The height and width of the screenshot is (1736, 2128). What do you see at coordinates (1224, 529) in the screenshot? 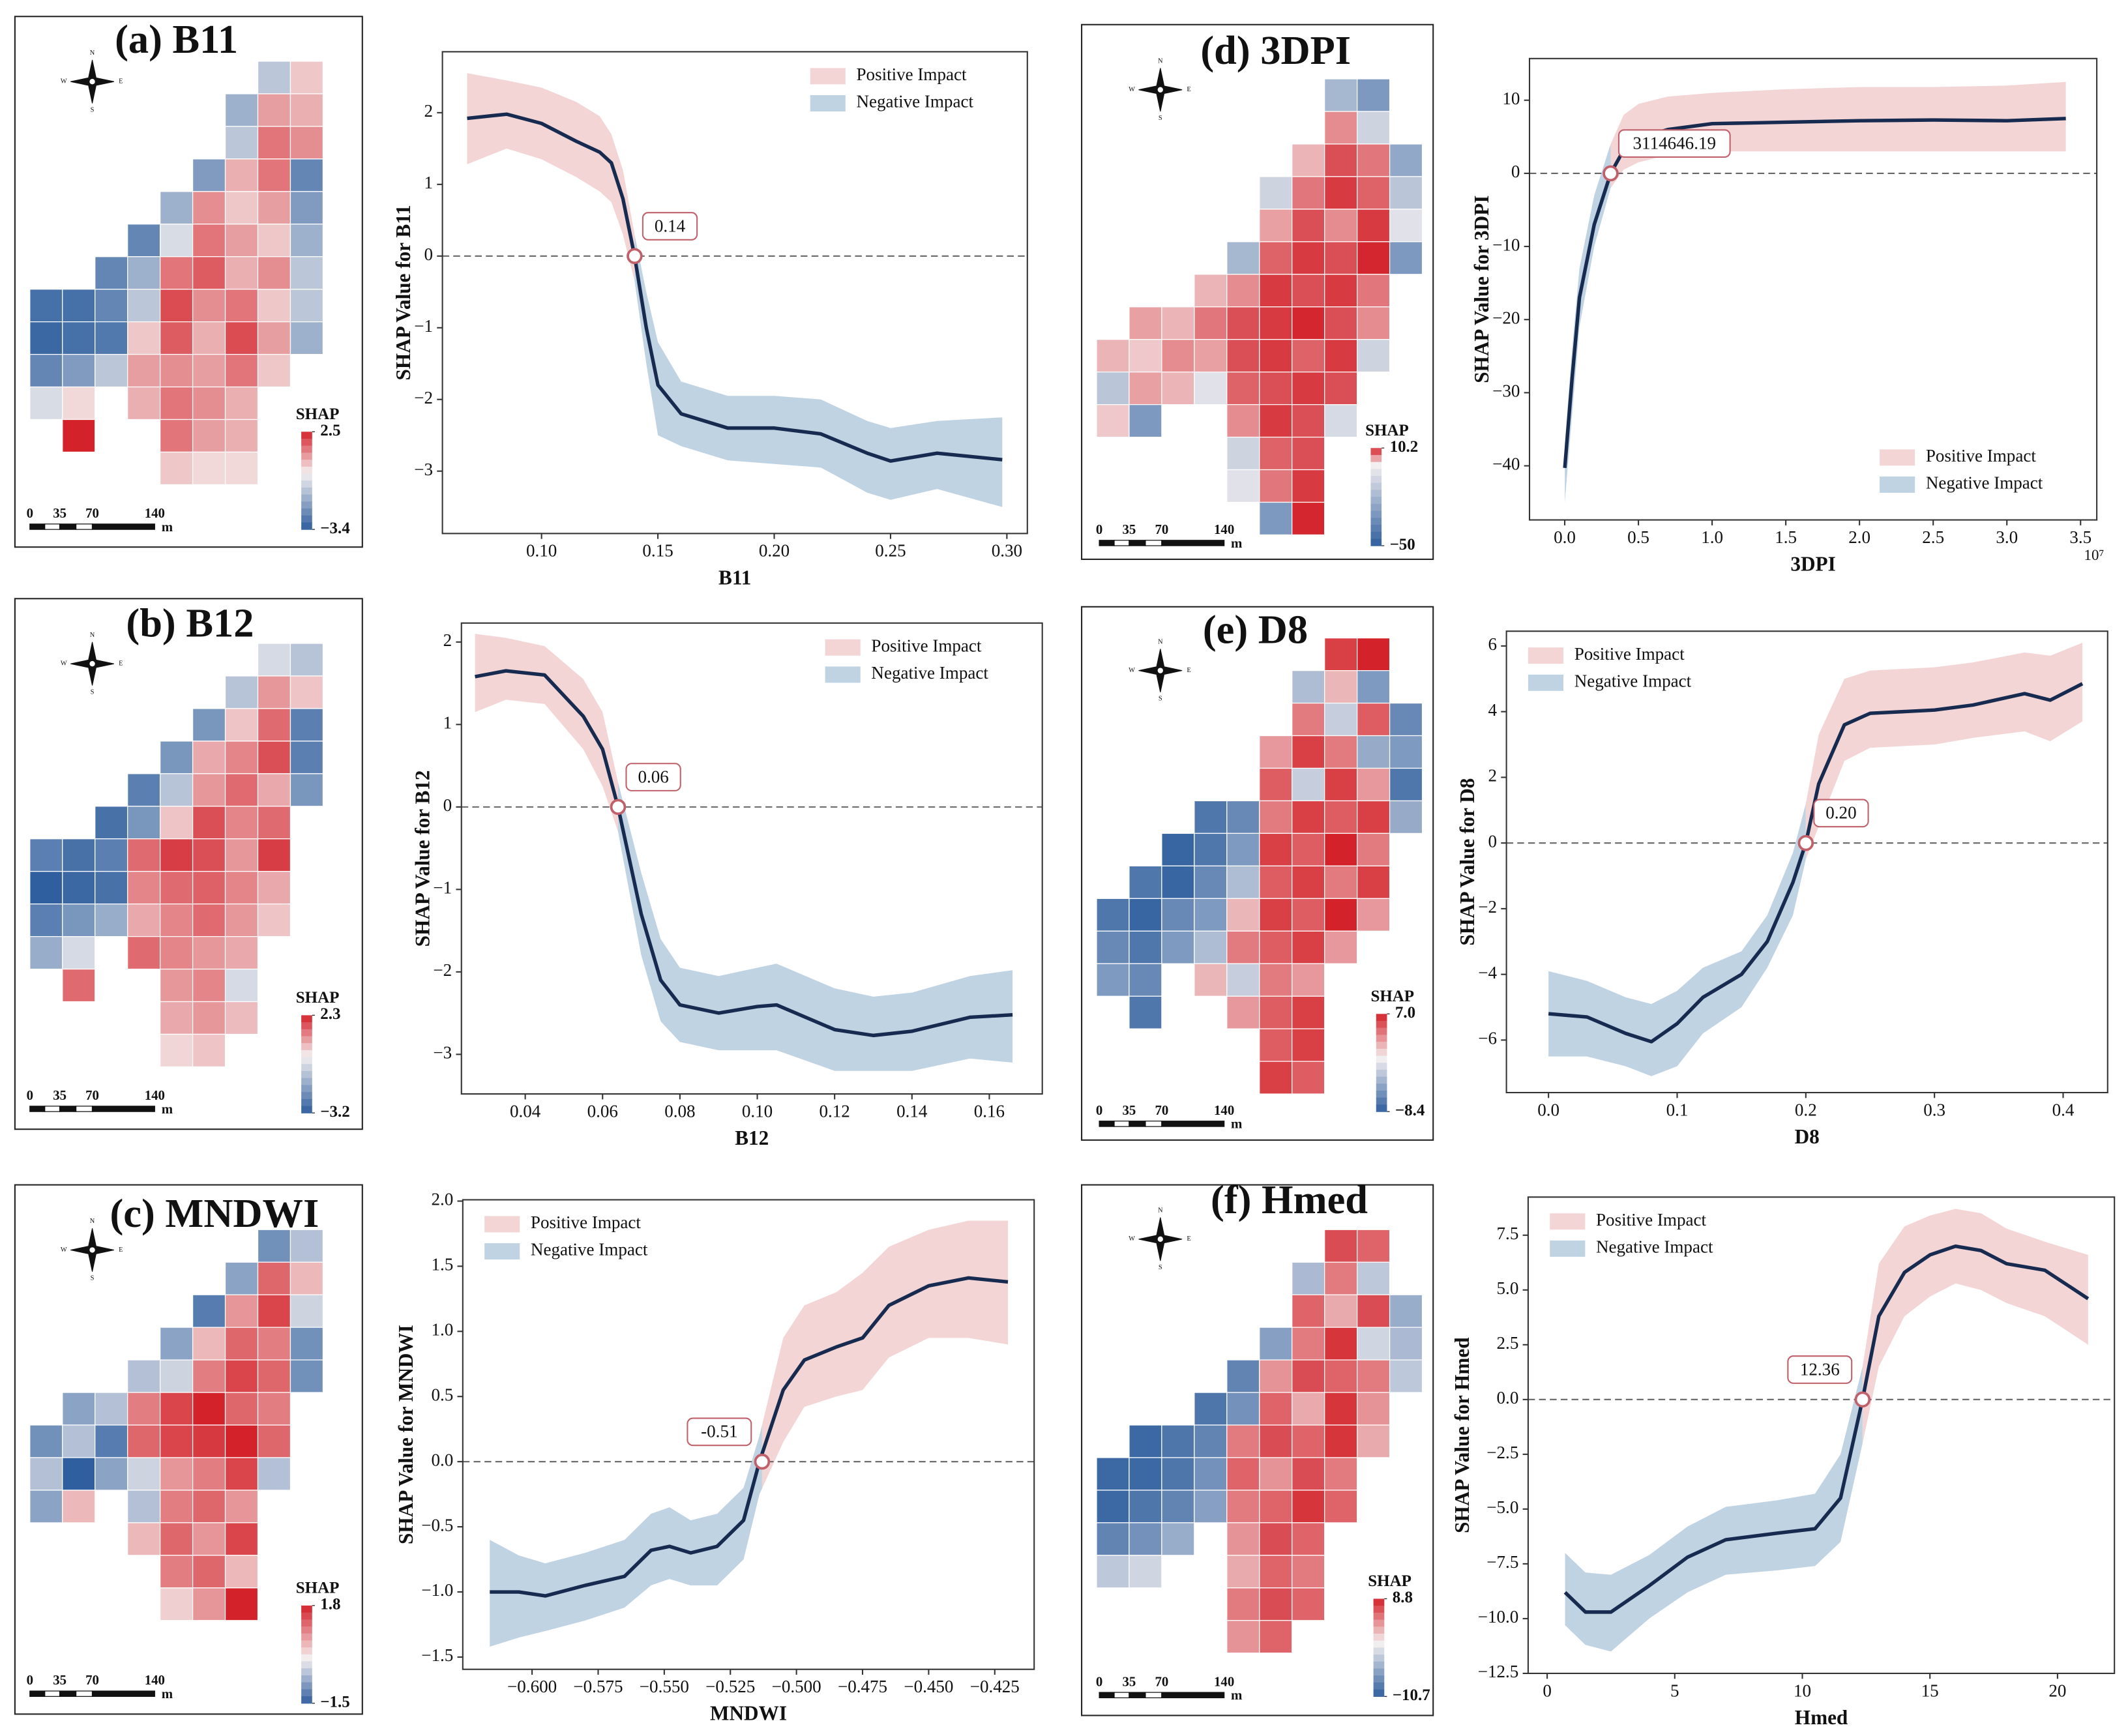
I see `scale-label: 140` at bounding box center [1224, 529].